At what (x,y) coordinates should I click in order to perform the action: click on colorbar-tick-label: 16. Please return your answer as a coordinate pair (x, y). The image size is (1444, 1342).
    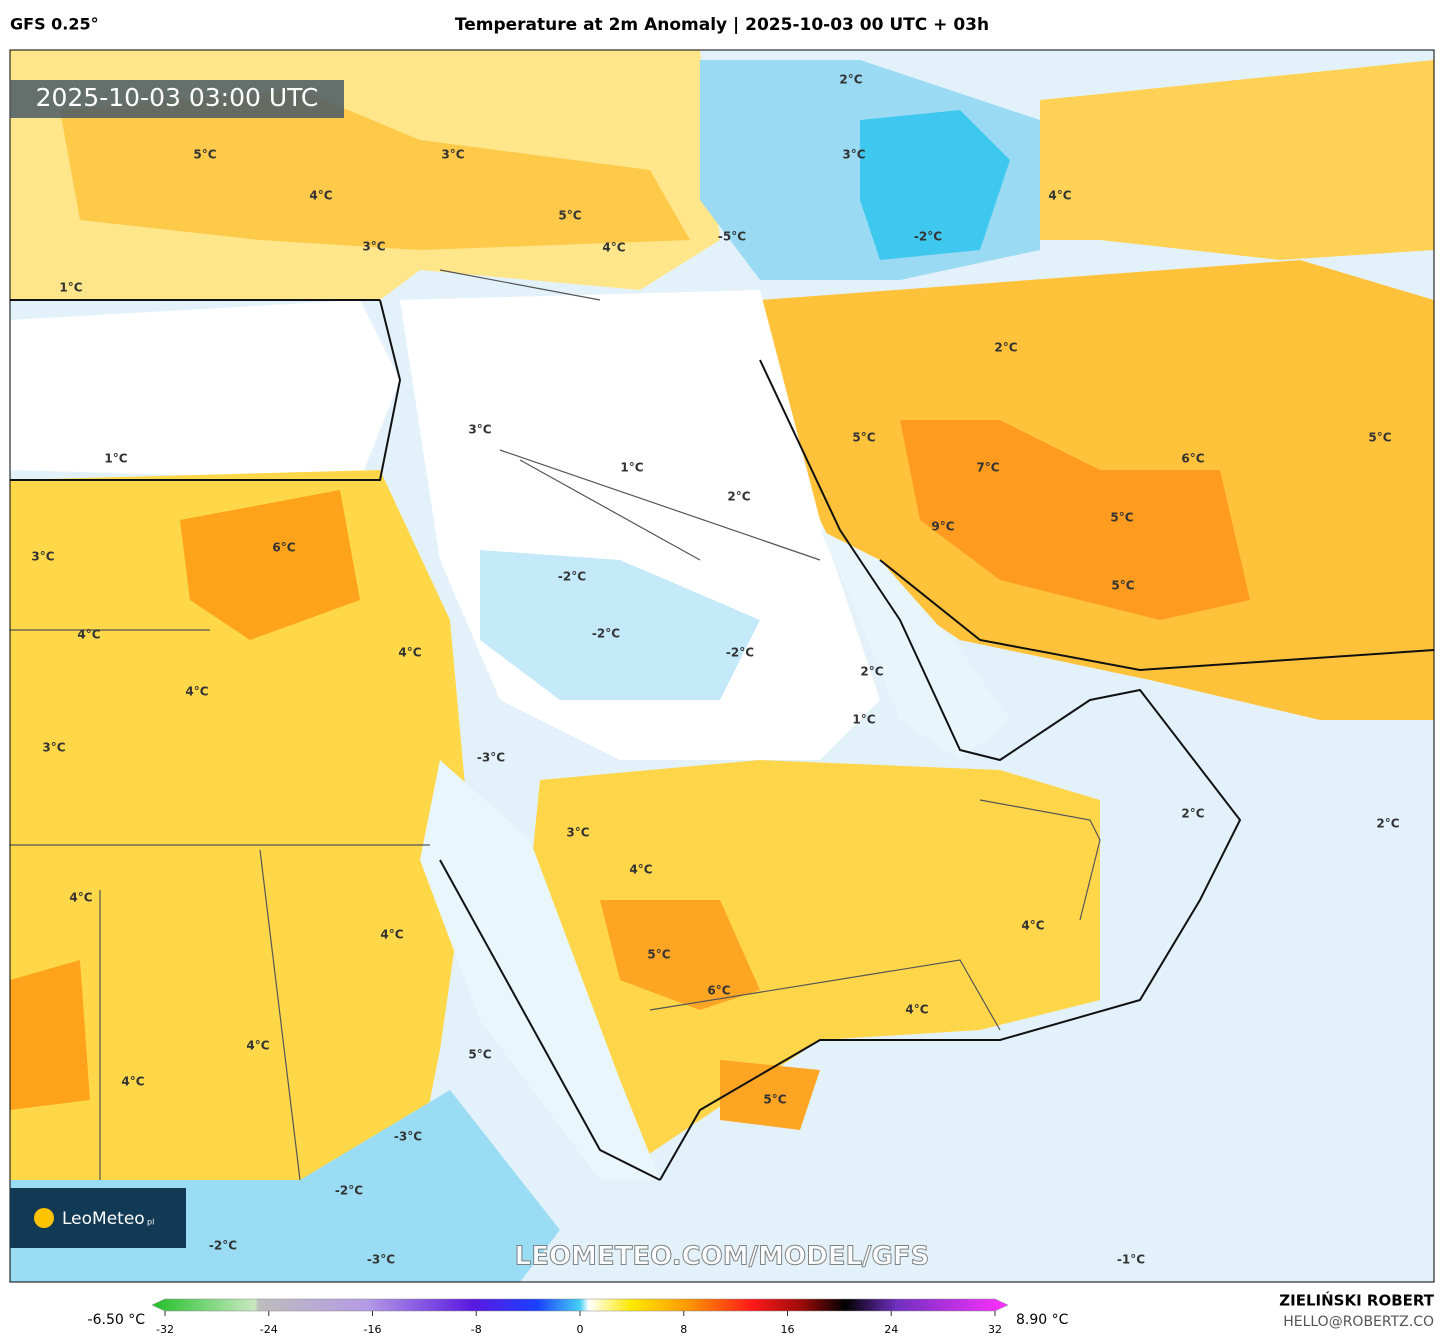
    Looking at the image, I should click on (788, 1329).